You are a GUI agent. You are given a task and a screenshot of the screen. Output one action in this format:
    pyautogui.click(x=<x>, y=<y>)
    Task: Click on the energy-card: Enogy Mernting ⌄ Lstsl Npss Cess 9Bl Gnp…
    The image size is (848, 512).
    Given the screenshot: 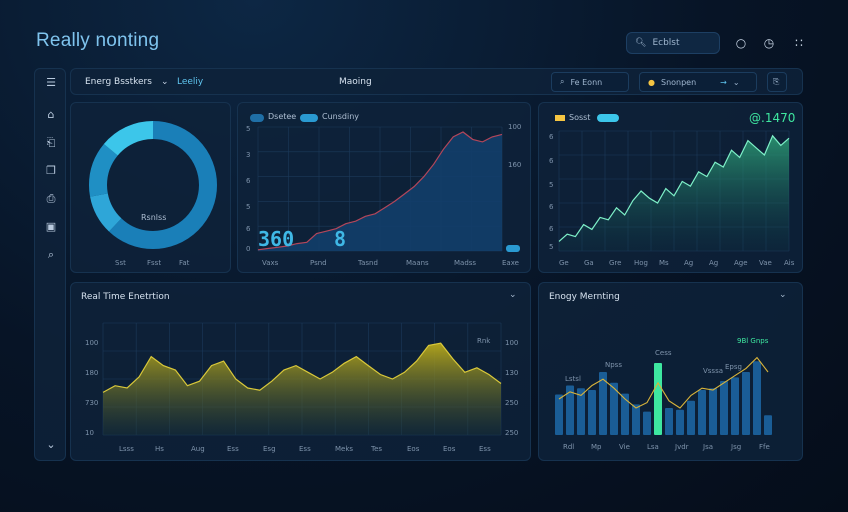 What is the action you would take?
    pyautogui.click(x=670, y=371)
    